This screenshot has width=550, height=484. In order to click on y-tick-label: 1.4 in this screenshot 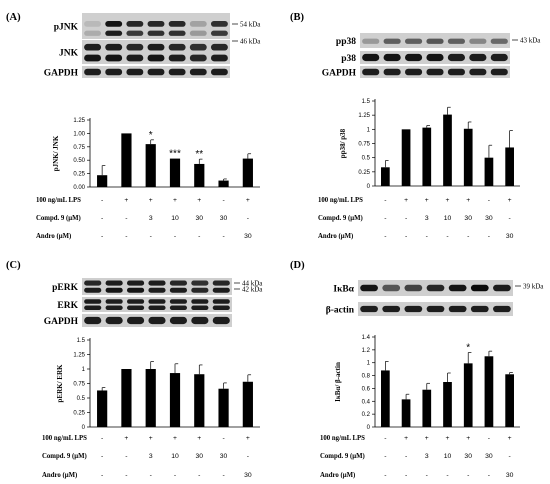, I will do `click(366, 338)`.